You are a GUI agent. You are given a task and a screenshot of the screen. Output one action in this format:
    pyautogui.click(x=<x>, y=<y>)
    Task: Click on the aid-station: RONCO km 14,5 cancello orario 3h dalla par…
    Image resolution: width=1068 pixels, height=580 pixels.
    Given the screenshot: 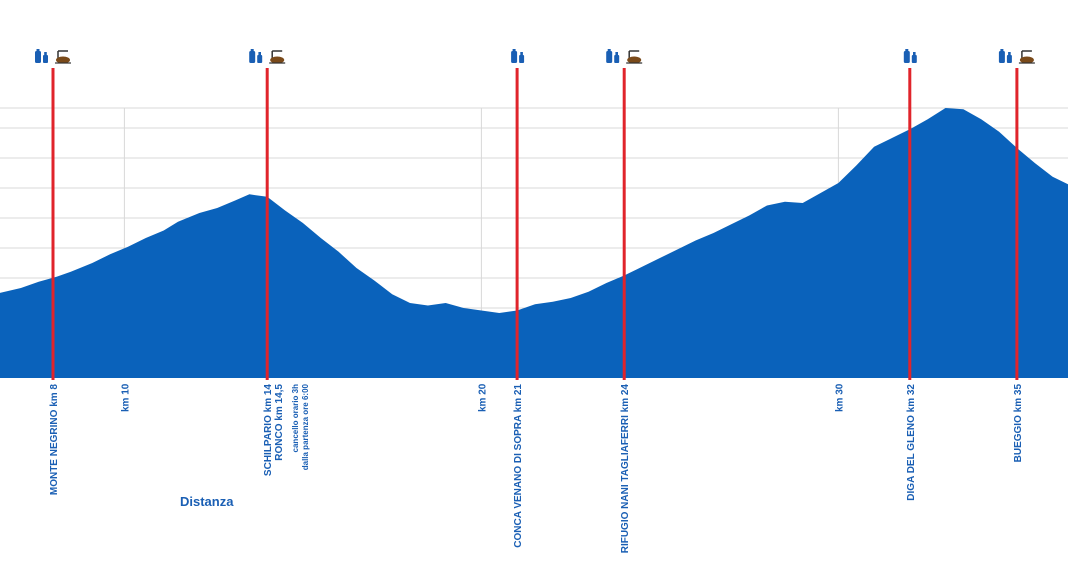 What is the action you would take?
    pyautogui.click(x=292, y=426)
    